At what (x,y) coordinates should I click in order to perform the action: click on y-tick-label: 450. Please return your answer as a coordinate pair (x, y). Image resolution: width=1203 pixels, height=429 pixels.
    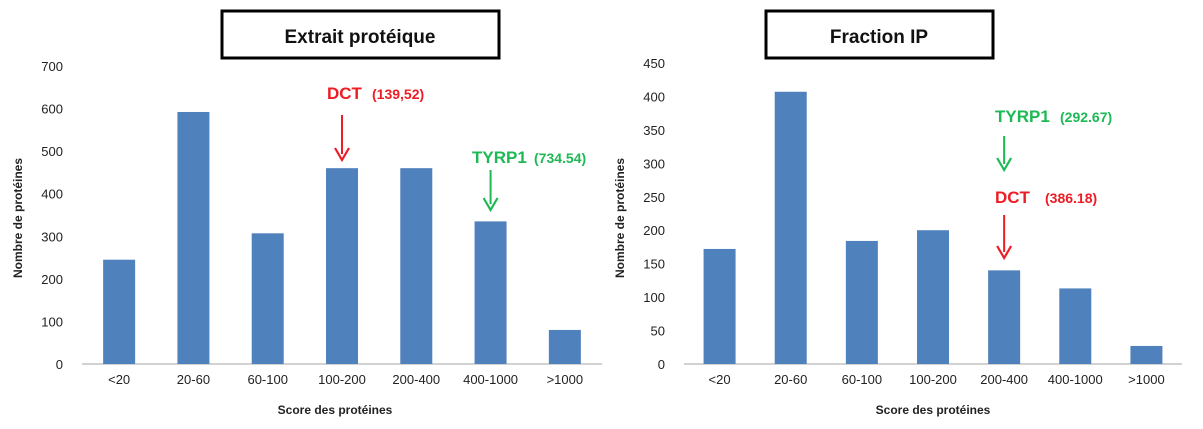
    Looking at the image, I should click on (654, 63).